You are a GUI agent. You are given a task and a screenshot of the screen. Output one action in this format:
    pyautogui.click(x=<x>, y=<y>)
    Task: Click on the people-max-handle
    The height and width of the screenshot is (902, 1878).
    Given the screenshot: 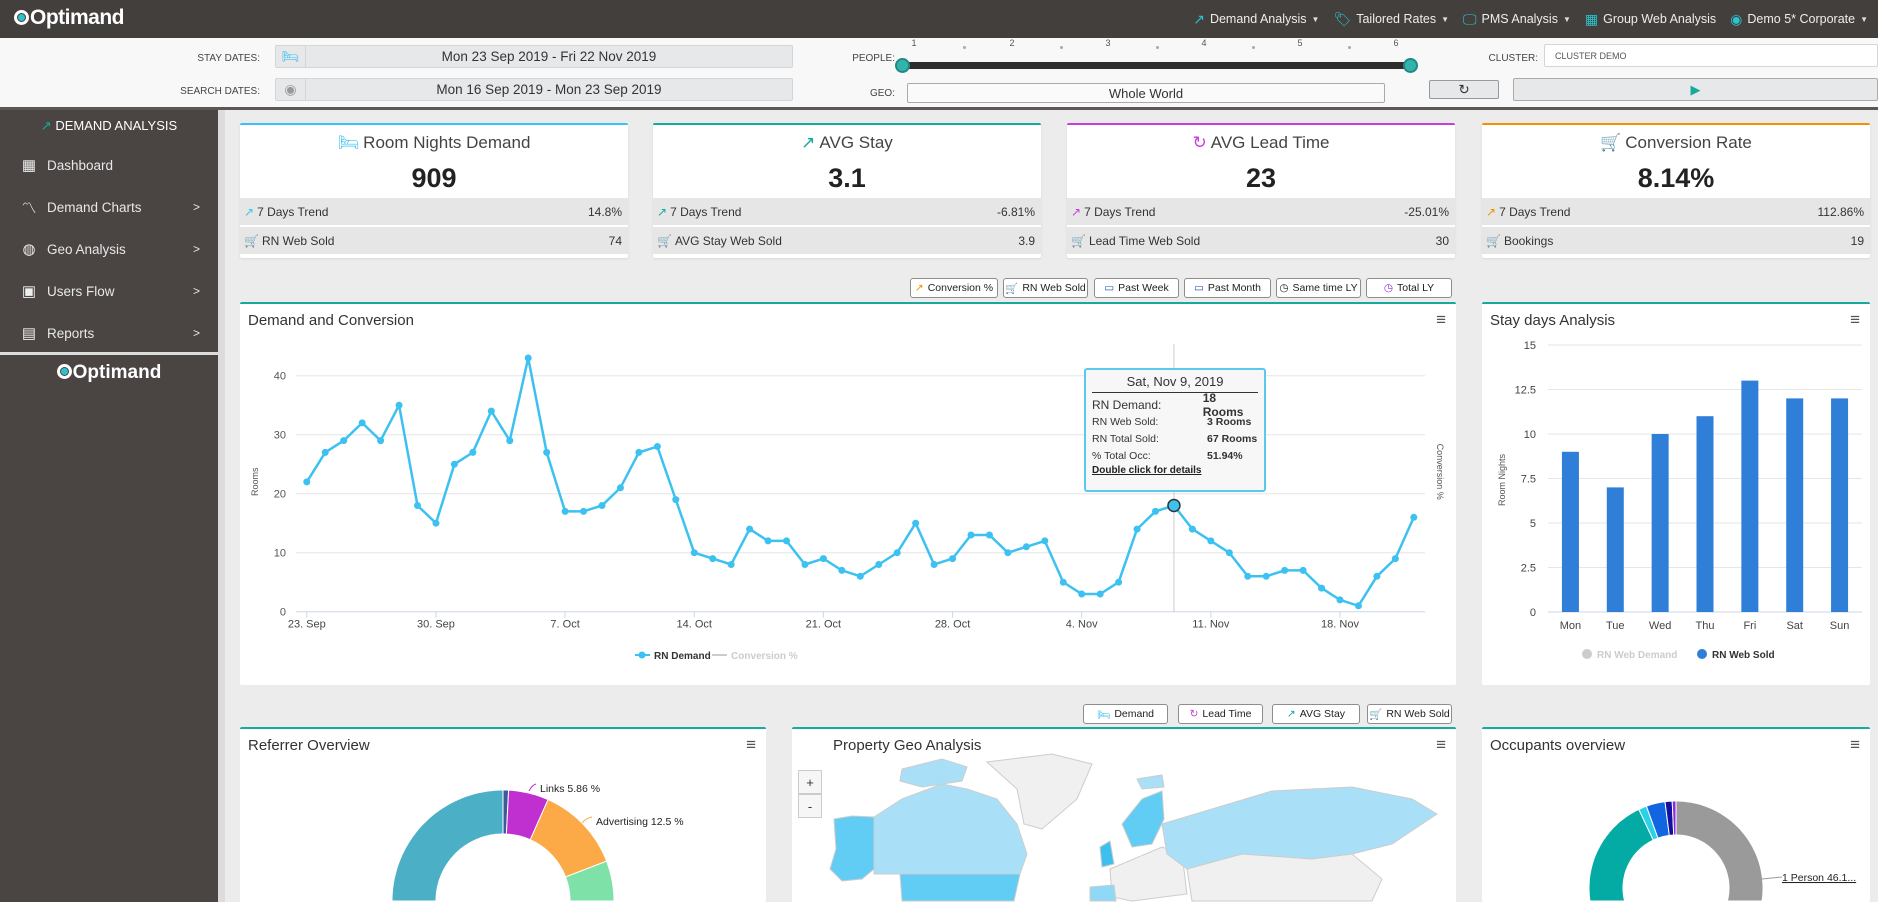 What is the action you would take?
    pyautogui.click(x=1410, y=65)
    